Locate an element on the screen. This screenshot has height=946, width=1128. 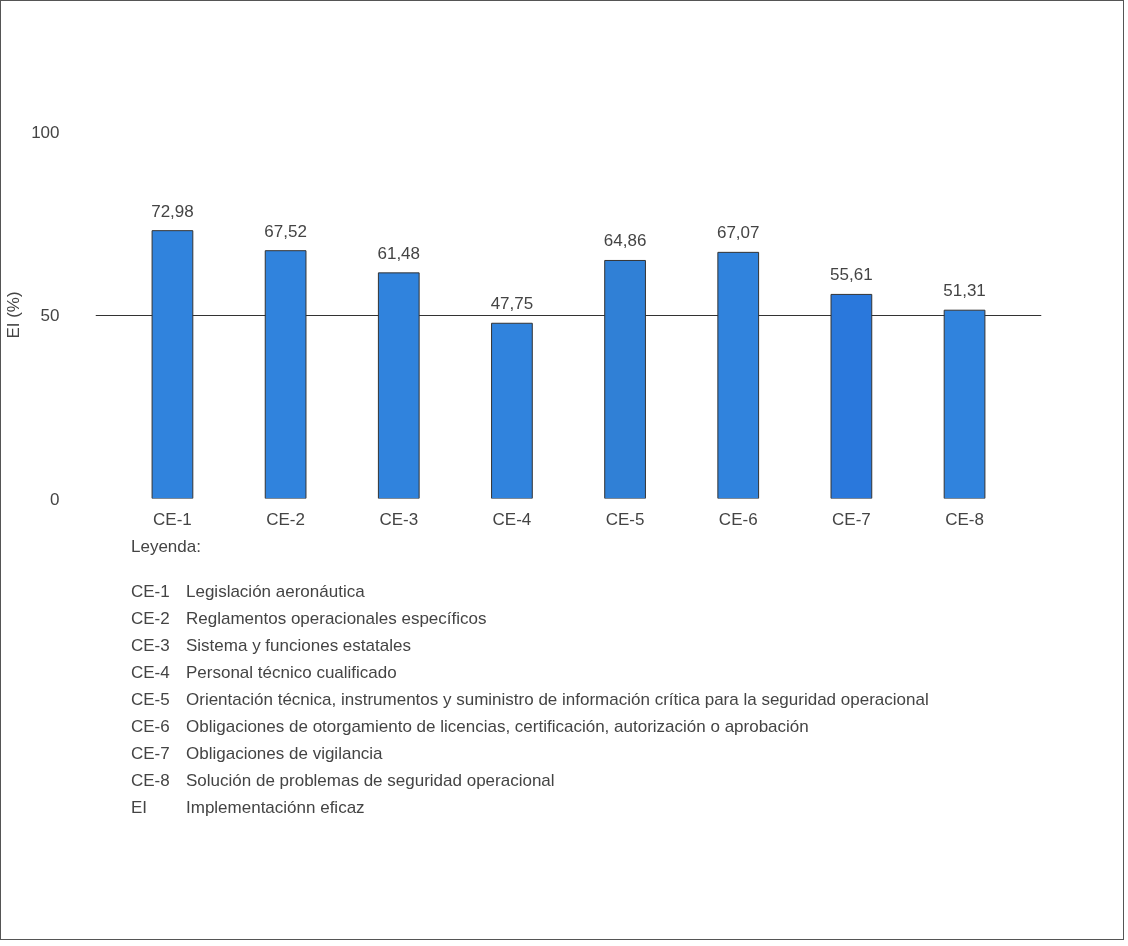
x-tick-label: CE-3 is located at coordinates (399, 519).